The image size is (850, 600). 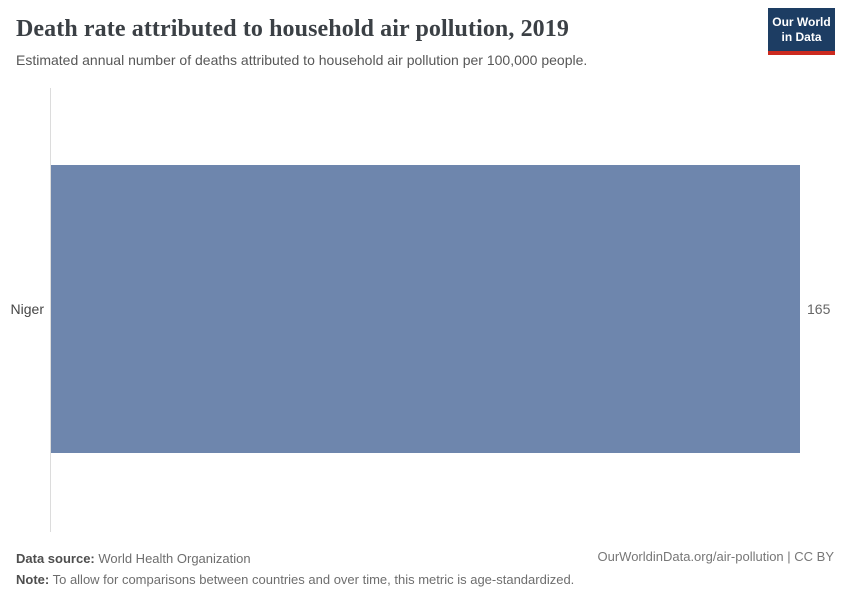 I want to click on owid-logo: Our World in Data, so click(x=801, y=31).